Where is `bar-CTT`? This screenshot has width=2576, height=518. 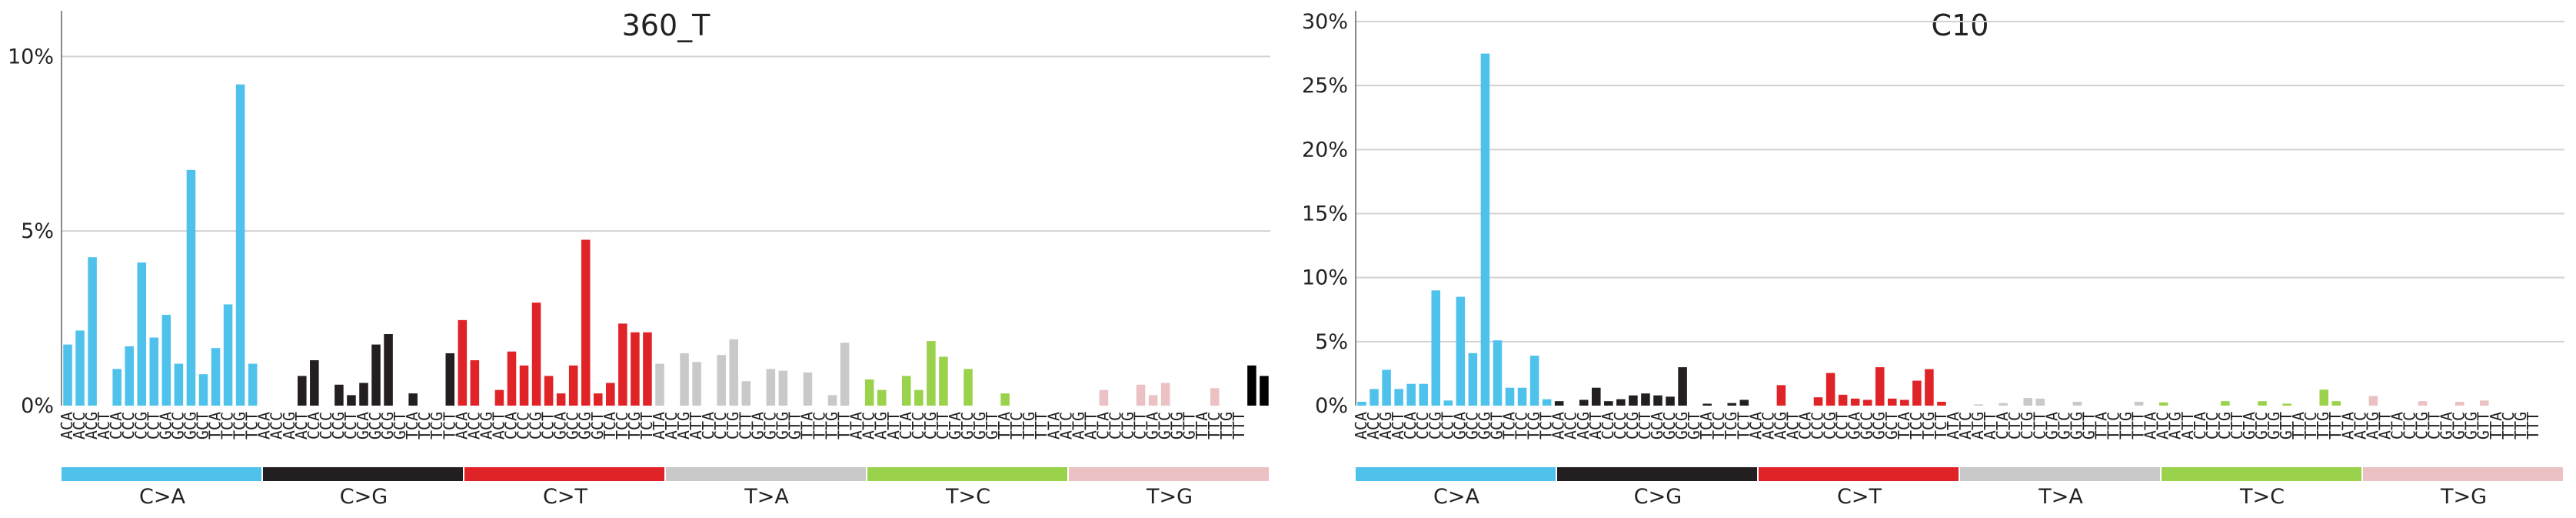 bar-CTT is located at coordinates (2040, 402).